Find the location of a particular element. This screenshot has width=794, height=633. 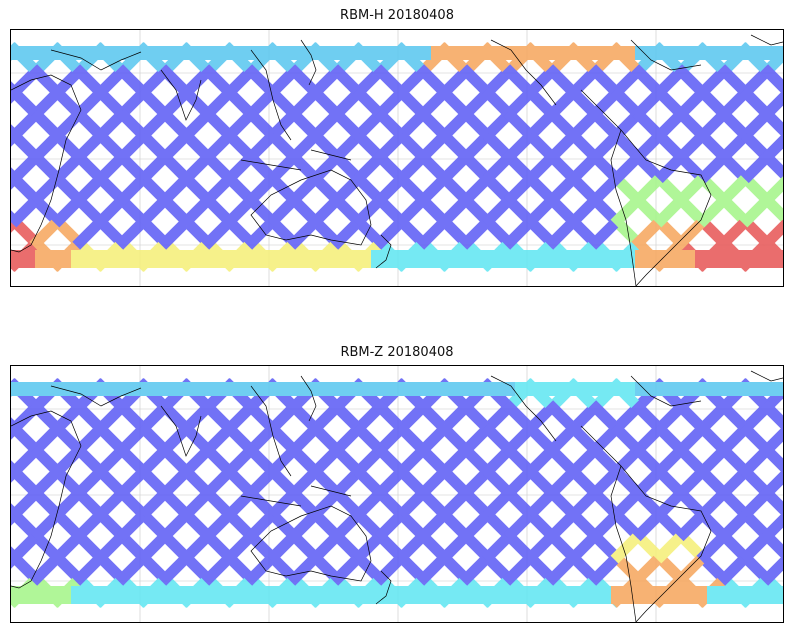

panel-title-top: RBM-H 20180408 is located at coordinates (397, 15).